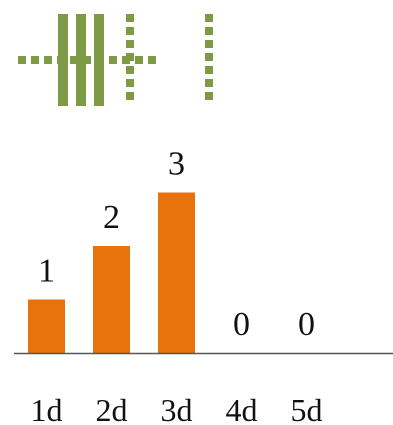 This screenshot has height=425, width=393. What do you see at coordinates (46, 271) in the screenshot?
I see `data-label-1d: 1` at bounding box center [46, 271].